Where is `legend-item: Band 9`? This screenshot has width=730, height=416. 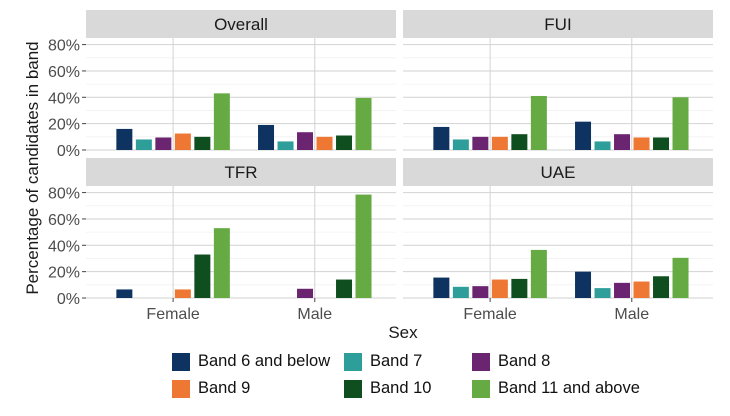
legend-item: Band 9 is located at coordinates (211, 388).